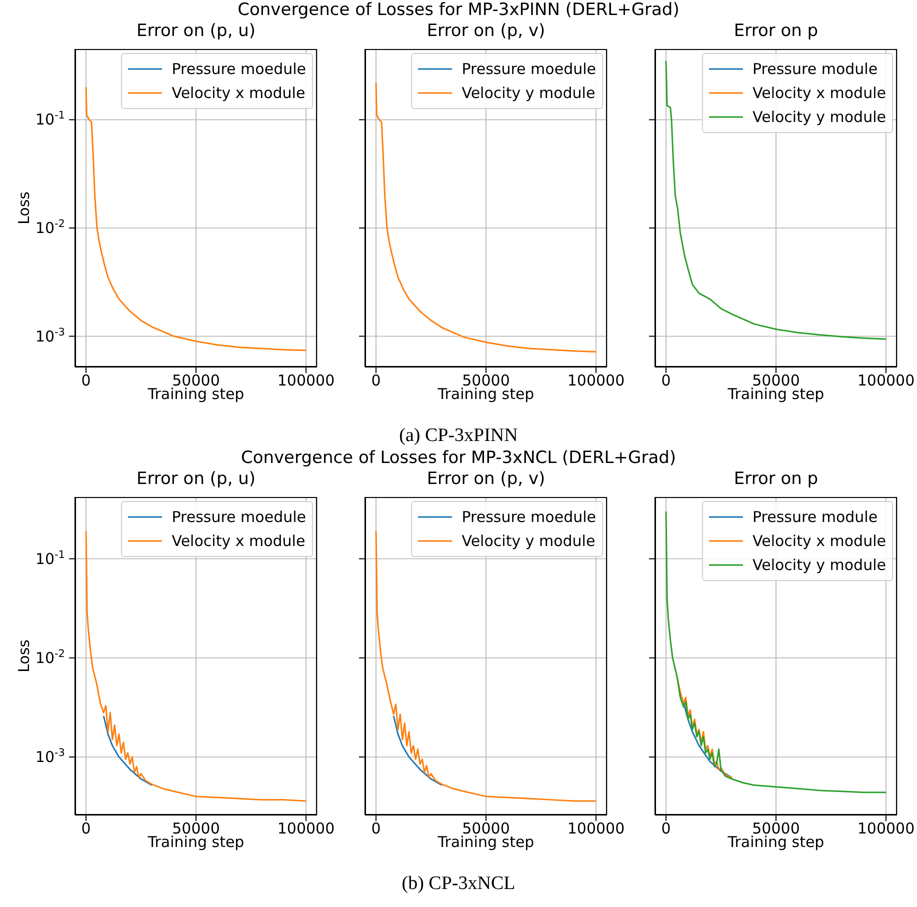 The image size is (917, 907). I want to click on text: Convergence of Losses for MP-3xPINN (DERL+Grad), so click(458, 10).